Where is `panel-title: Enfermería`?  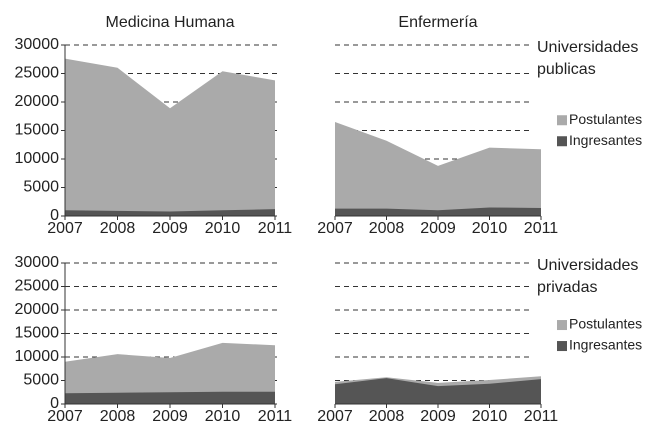
panel-title: Enfermería is located at coordinates (437, 22).